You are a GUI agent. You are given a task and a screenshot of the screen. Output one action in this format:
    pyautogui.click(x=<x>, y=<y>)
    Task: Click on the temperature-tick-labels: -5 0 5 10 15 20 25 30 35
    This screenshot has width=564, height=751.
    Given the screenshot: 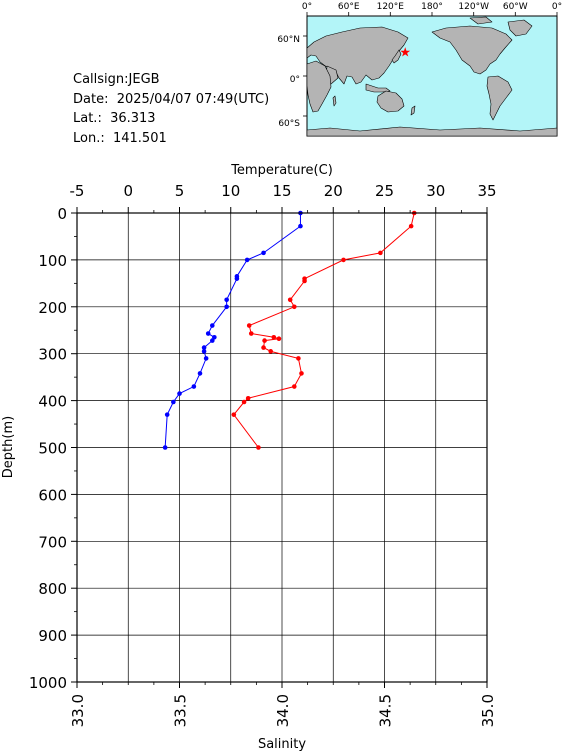 What is the action you would take?
    pyautogui.click(x=283, y=191)
    